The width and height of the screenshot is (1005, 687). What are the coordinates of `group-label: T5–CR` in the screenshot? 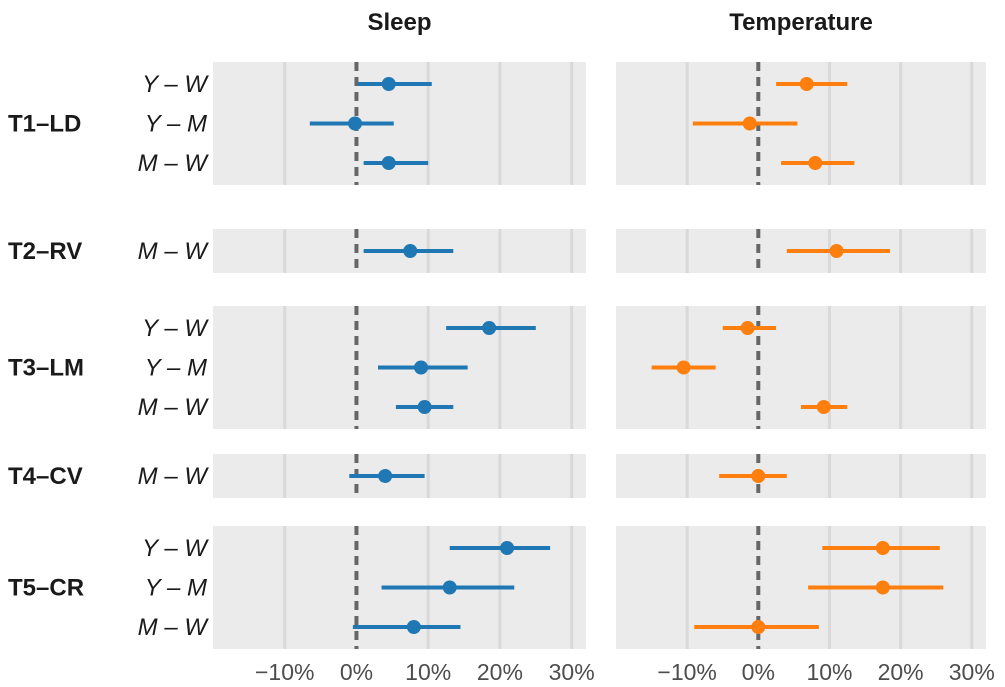 It's located at (46, 588).